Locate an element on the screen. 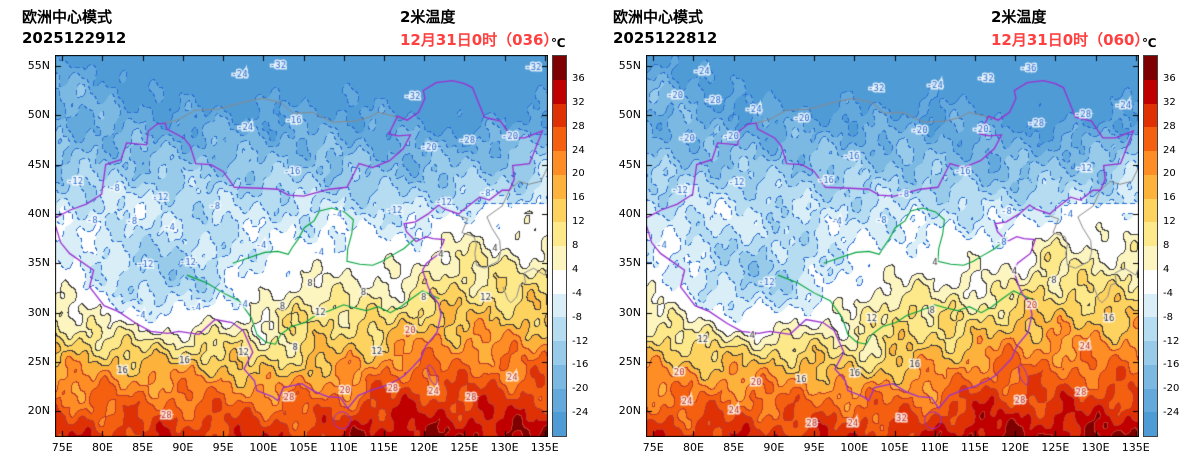 The image size is (1182, 465). colorbar-unit: ℃ is located at coordinates (558, 43).